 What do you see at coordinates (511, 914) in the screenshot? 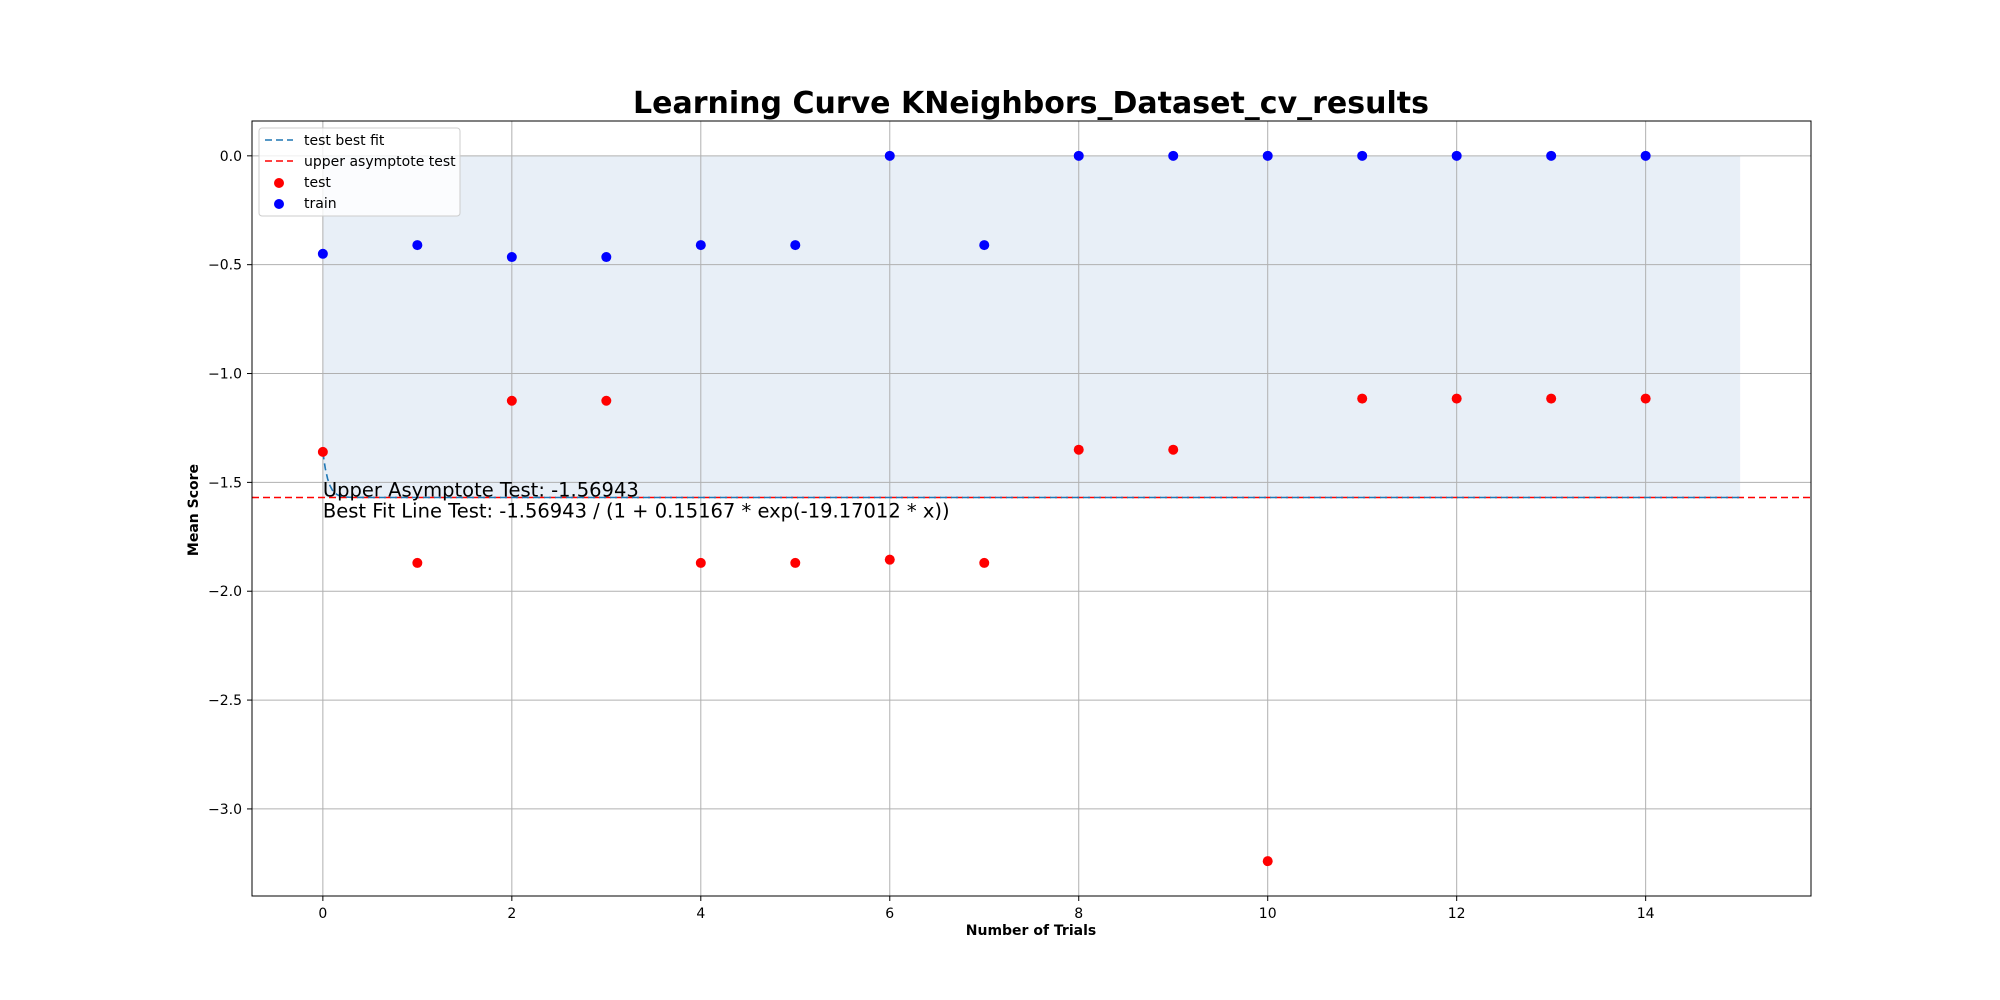
I see `x-tick-label: 2` at bounding box center [511, 914].